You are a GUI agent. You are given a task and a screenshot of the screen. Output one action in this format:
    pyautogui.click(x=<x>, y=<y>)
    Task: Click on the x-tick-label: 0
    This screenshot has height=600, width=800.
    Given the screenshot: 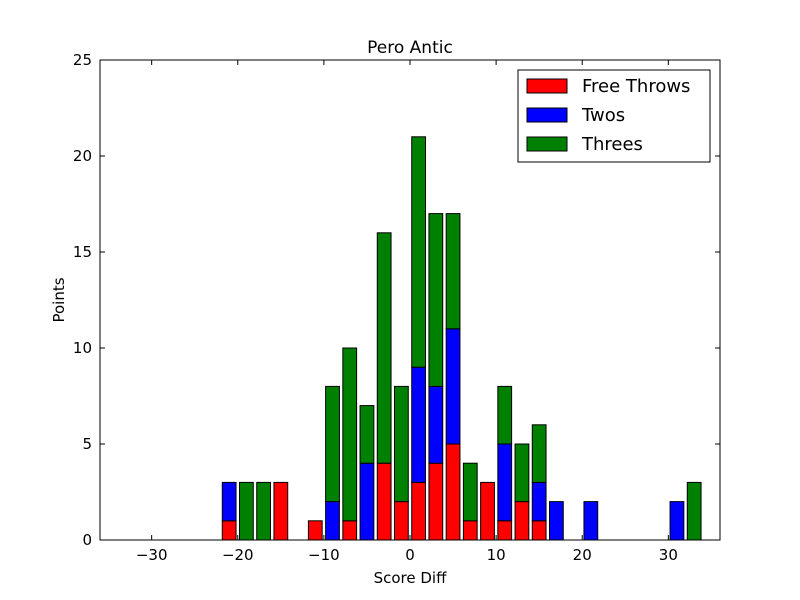 What is the action you would take?
    pyautogui.click(x=410, y=555)
    